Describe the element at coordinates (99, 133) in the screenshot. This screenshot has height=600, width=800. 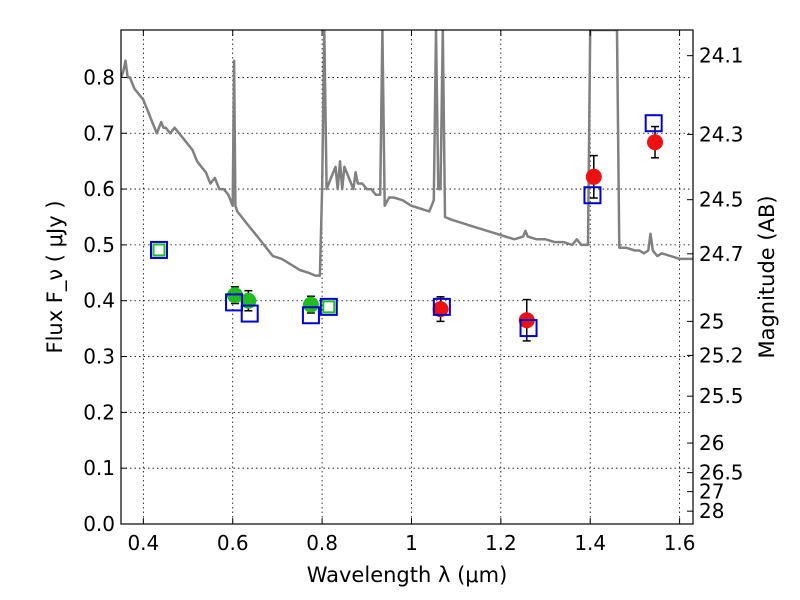
I see `y-tick-label: 0.7` at that location.